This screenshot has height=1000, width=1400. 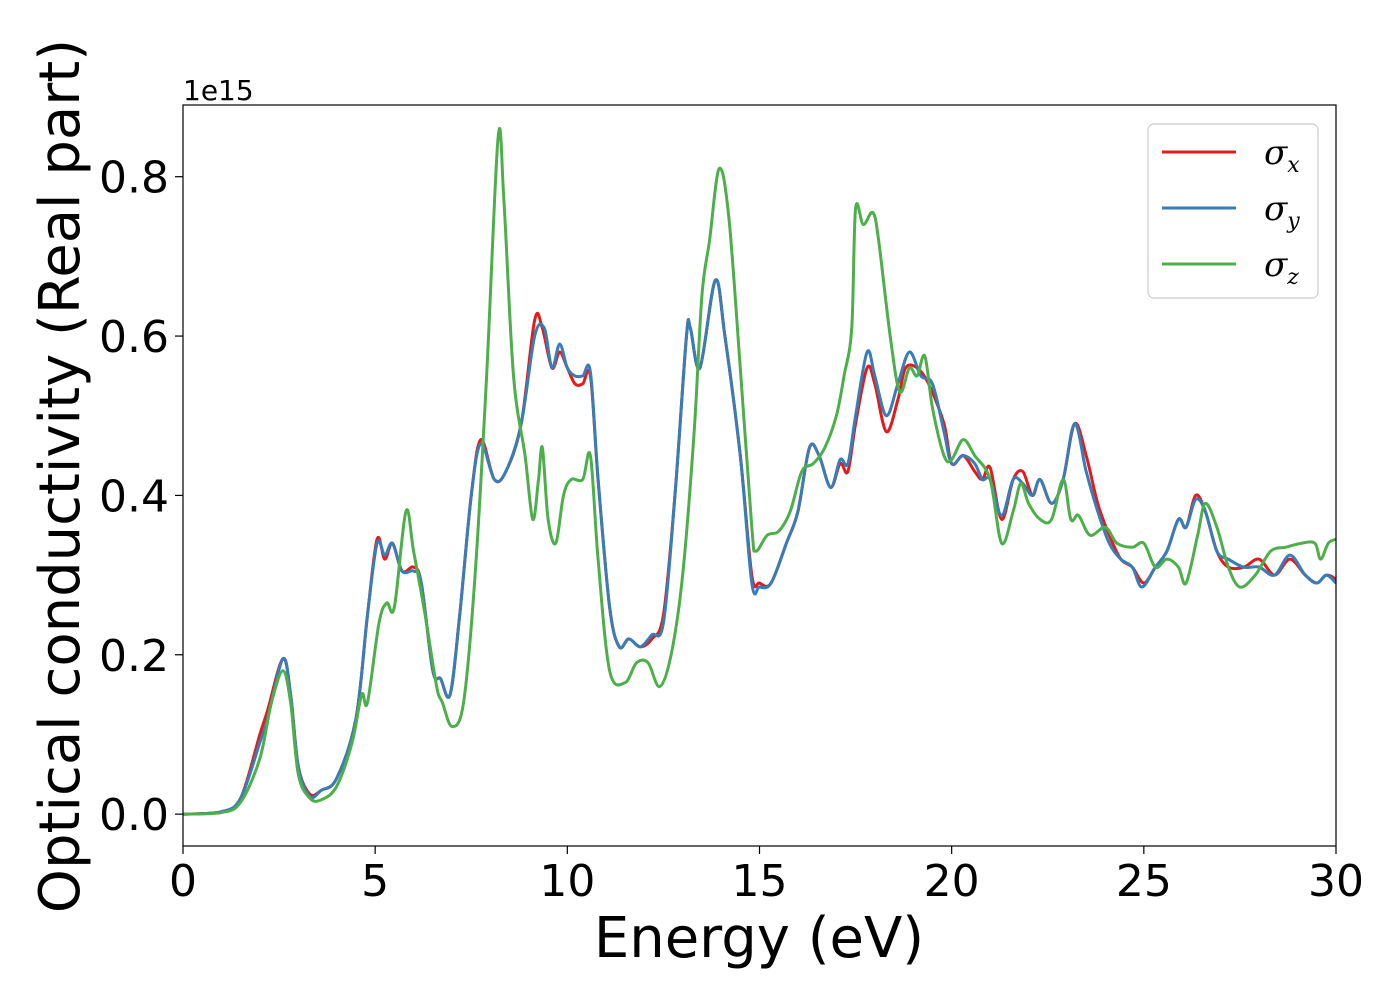 What do you see at coordinates (60, 476) in the screenshot?
I see `y-axis-label: Optical conductivity (Real part)` at bounding box center [60, 476].